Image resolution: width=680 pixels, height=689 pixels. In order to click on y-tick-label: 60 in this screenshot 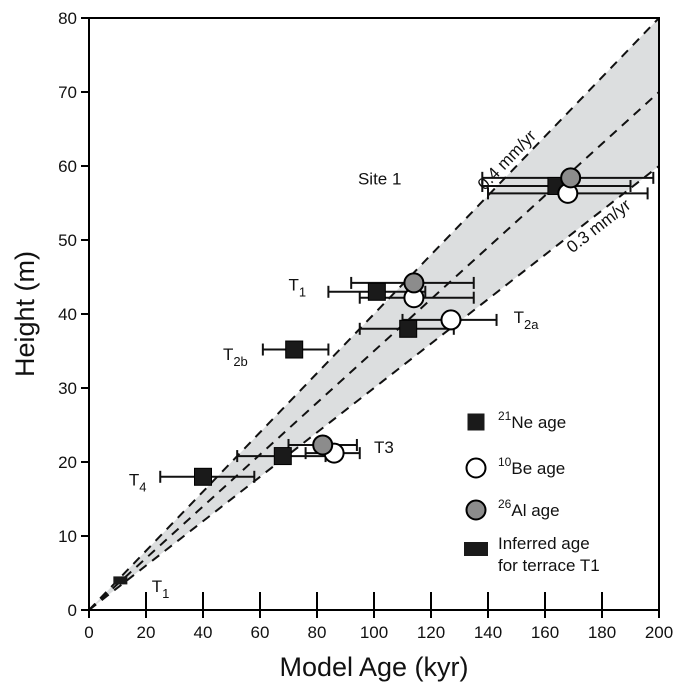, I will do `click(67, 166)`.